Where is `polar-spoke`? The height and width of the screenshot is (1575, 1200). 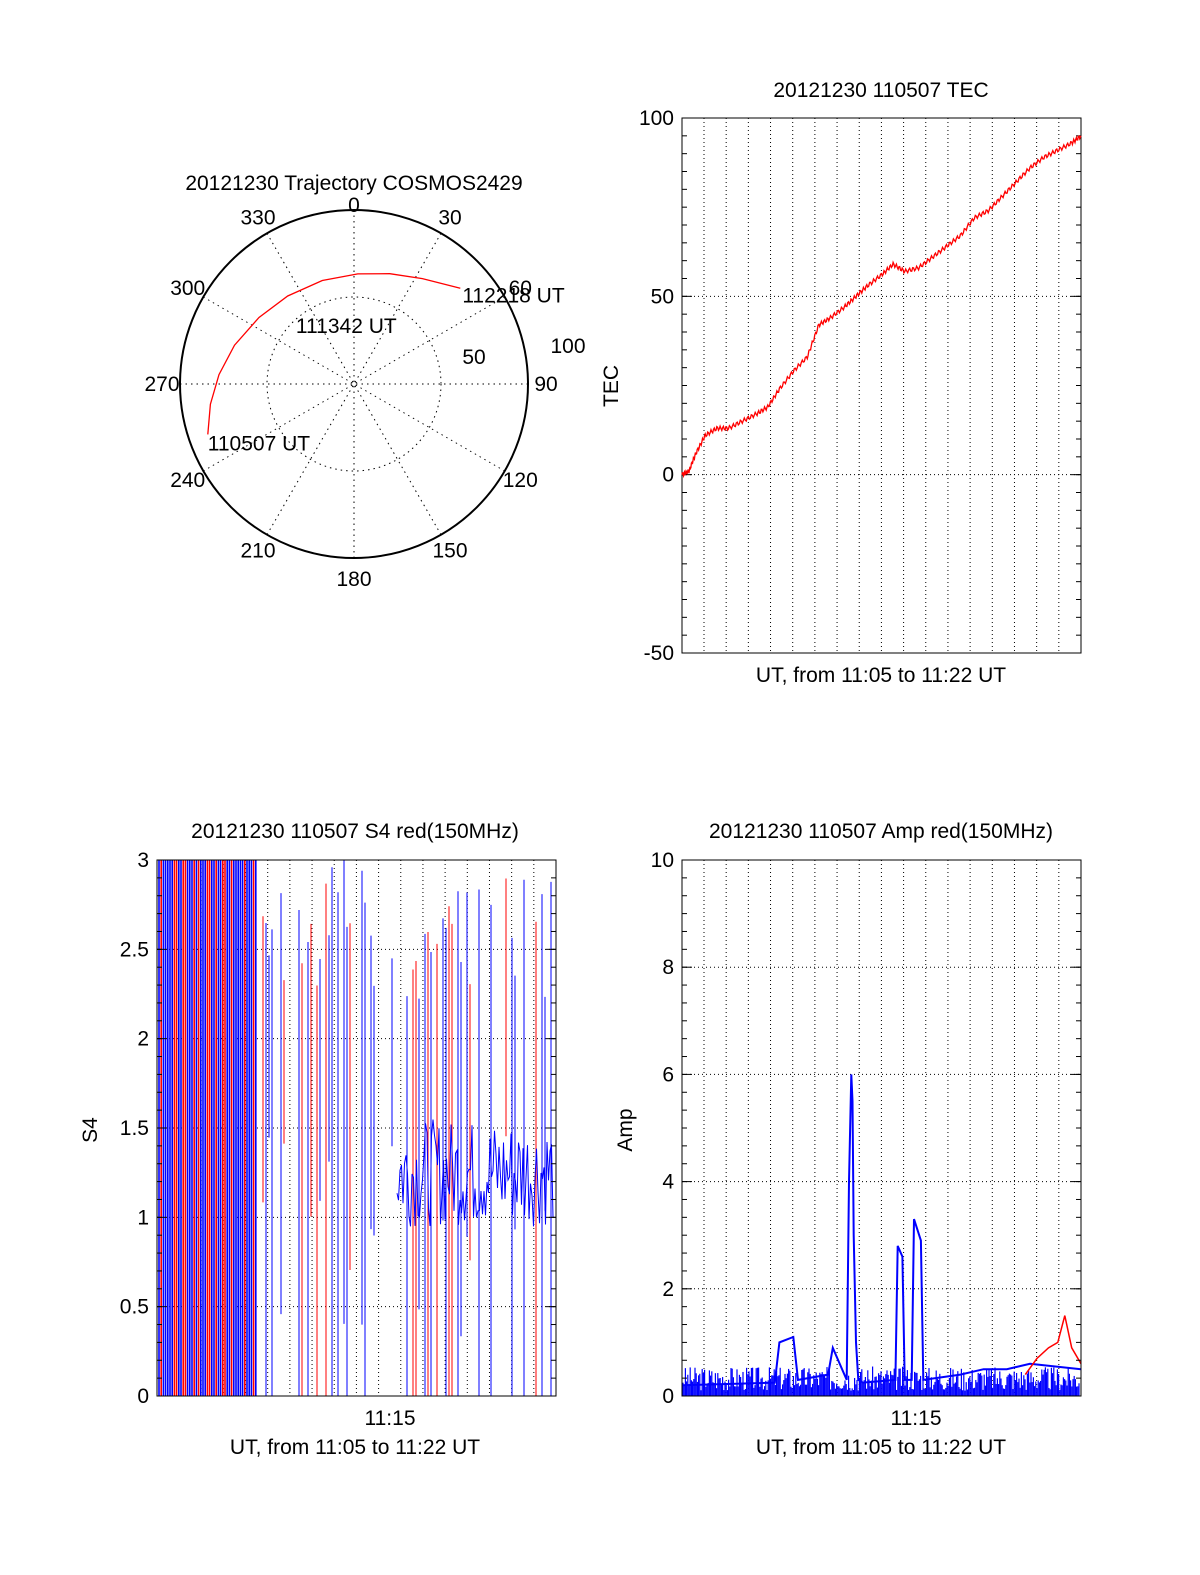
polar-spoke is located at coordinates (354, 384).